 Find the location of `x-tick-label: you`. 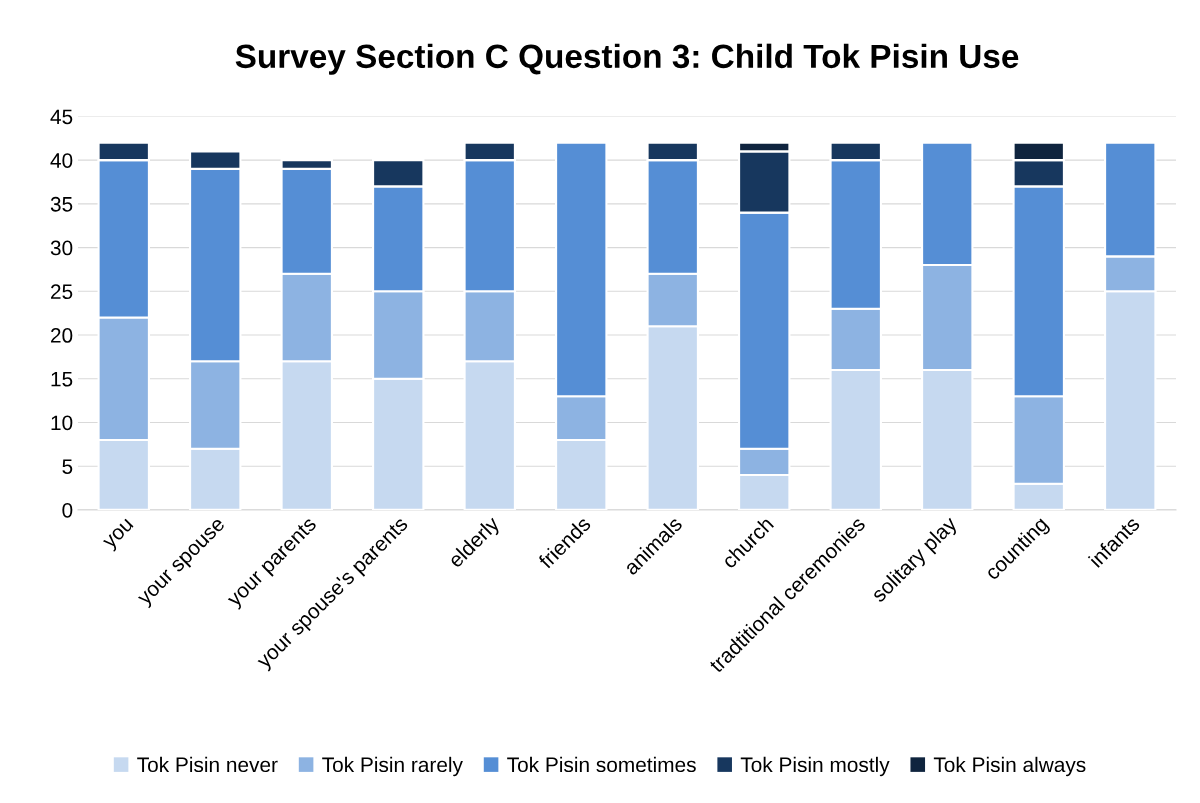

x-tick-label: you is located at coordinates (119, 535).